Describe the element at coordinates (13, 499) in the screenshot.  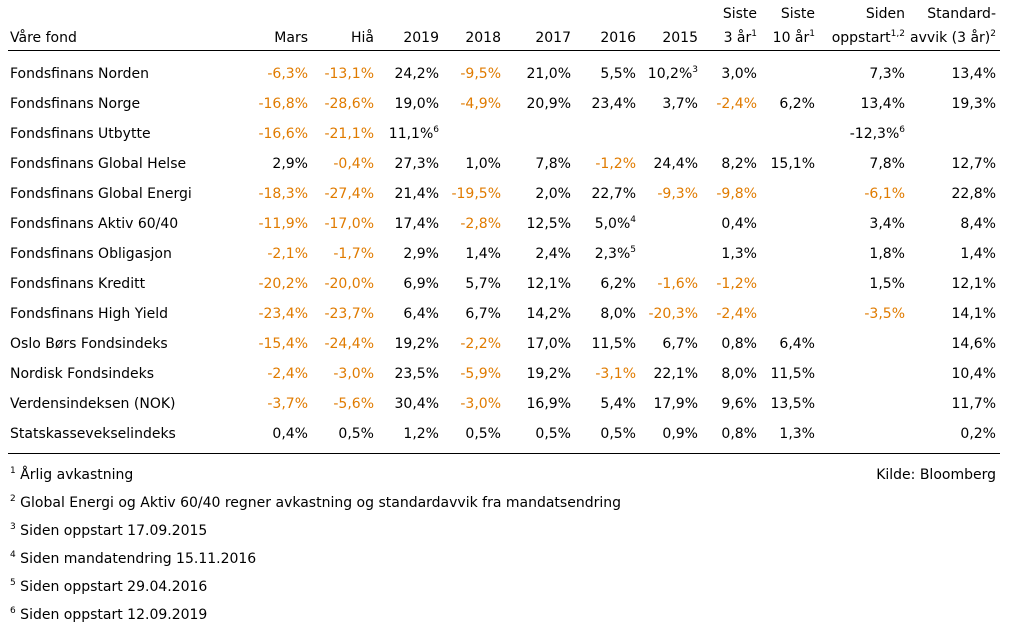
I see `footnote-number: 2` at that location.